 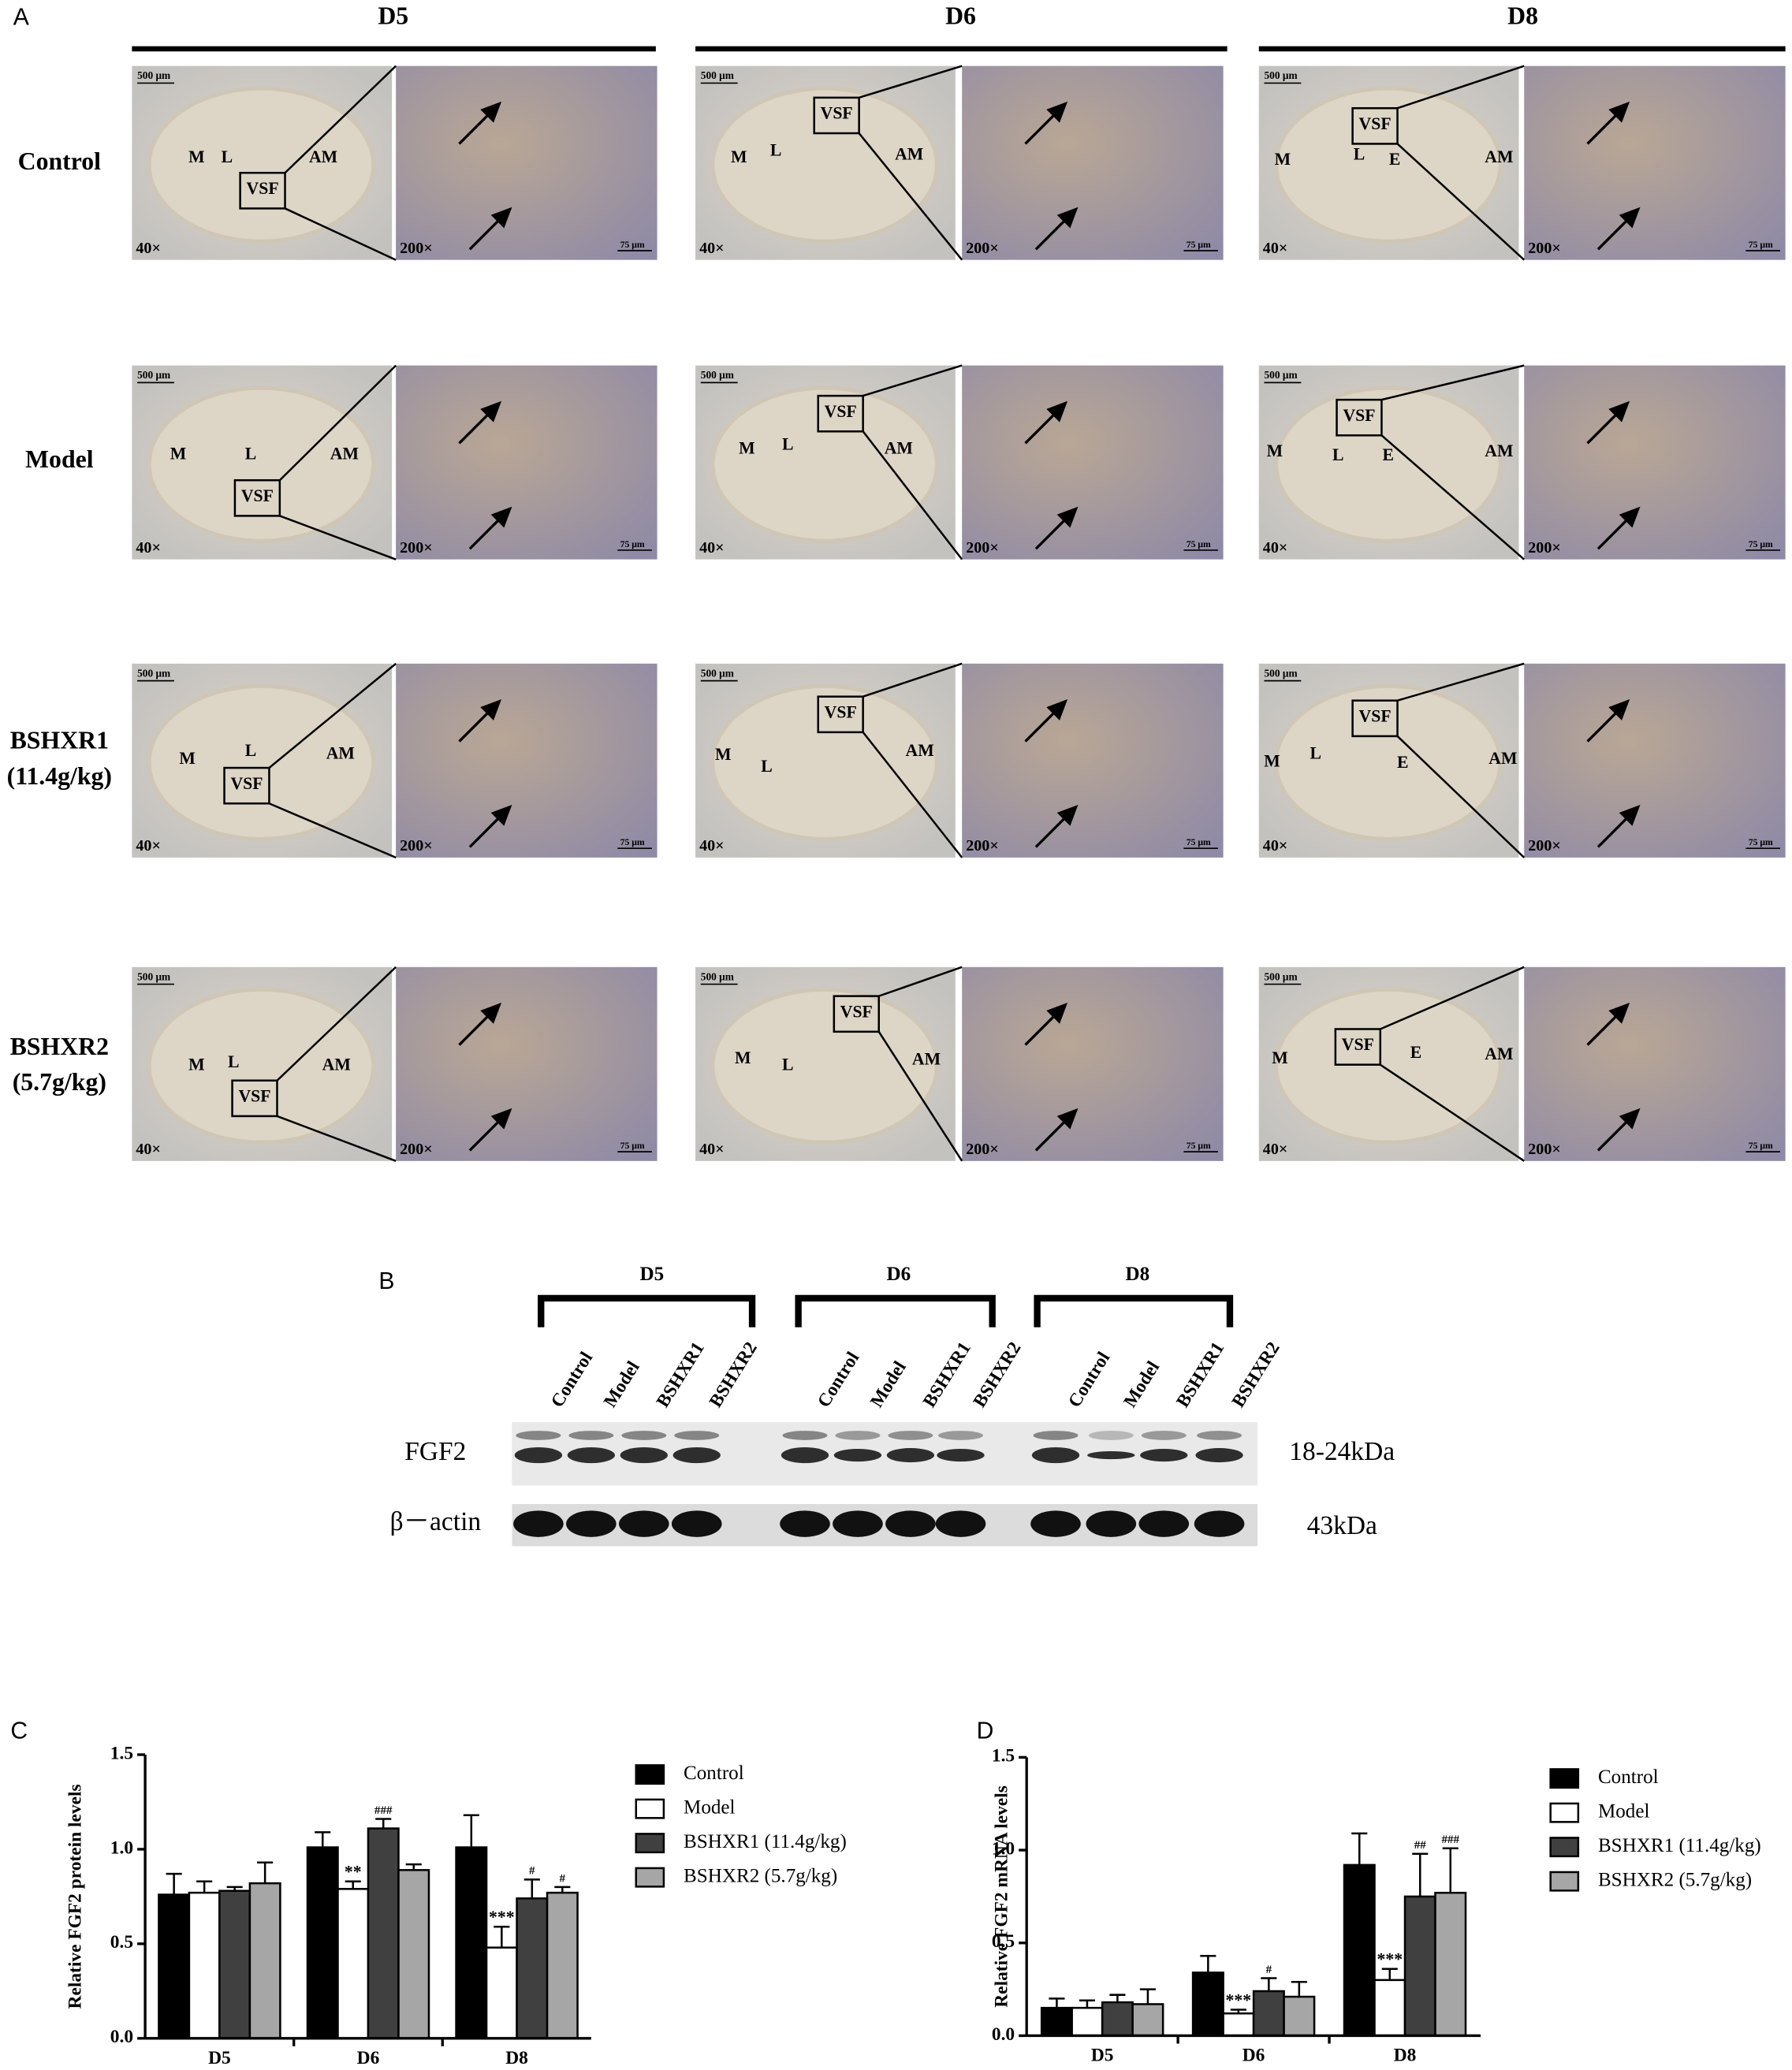 I want to click on x-tick-label: D6, so click(x=1253, y=2056).